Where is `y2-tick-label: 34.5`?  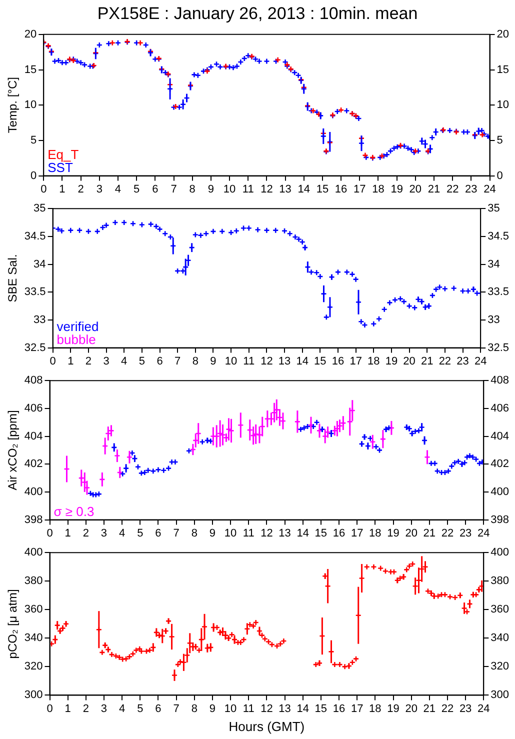
y2-tick-label: 34.5 is located at coordinates (499, 236).